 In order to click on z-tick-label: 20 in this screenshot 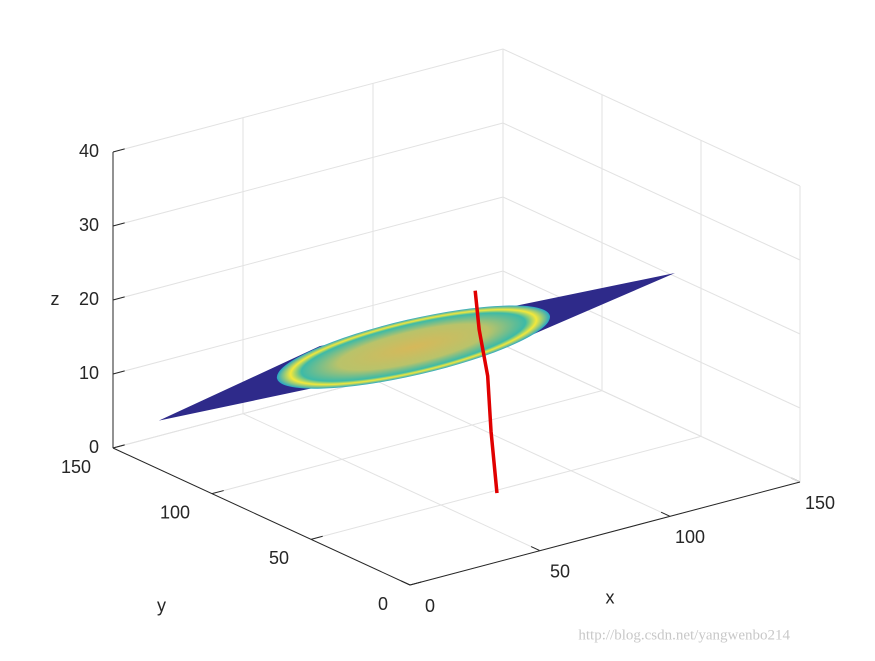, I will do `click(89, 299)`.